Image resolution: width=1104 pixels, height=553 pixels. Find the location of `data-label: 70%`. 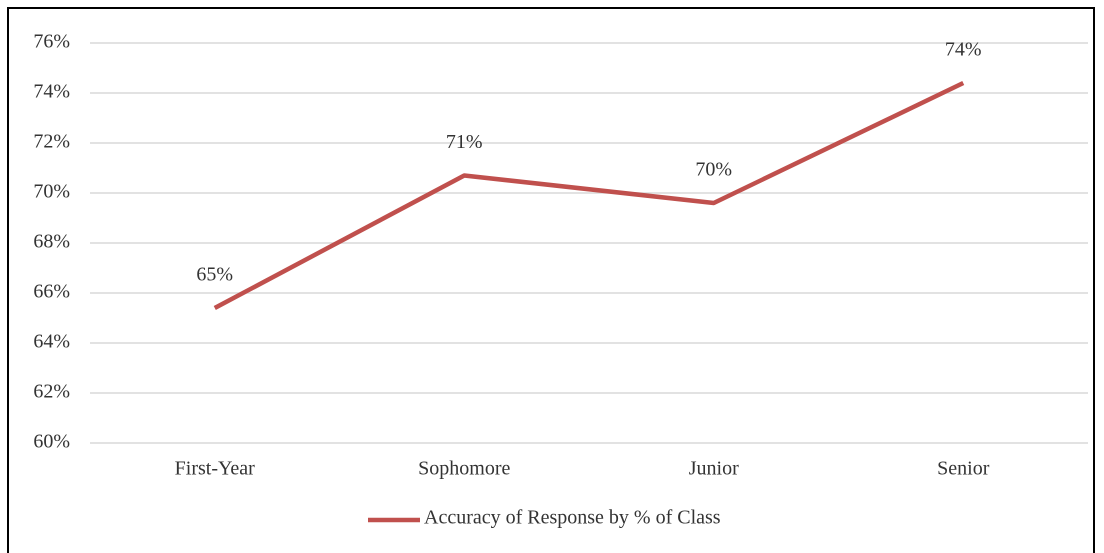

data-label: 70% is located at coordinates (713, 170).